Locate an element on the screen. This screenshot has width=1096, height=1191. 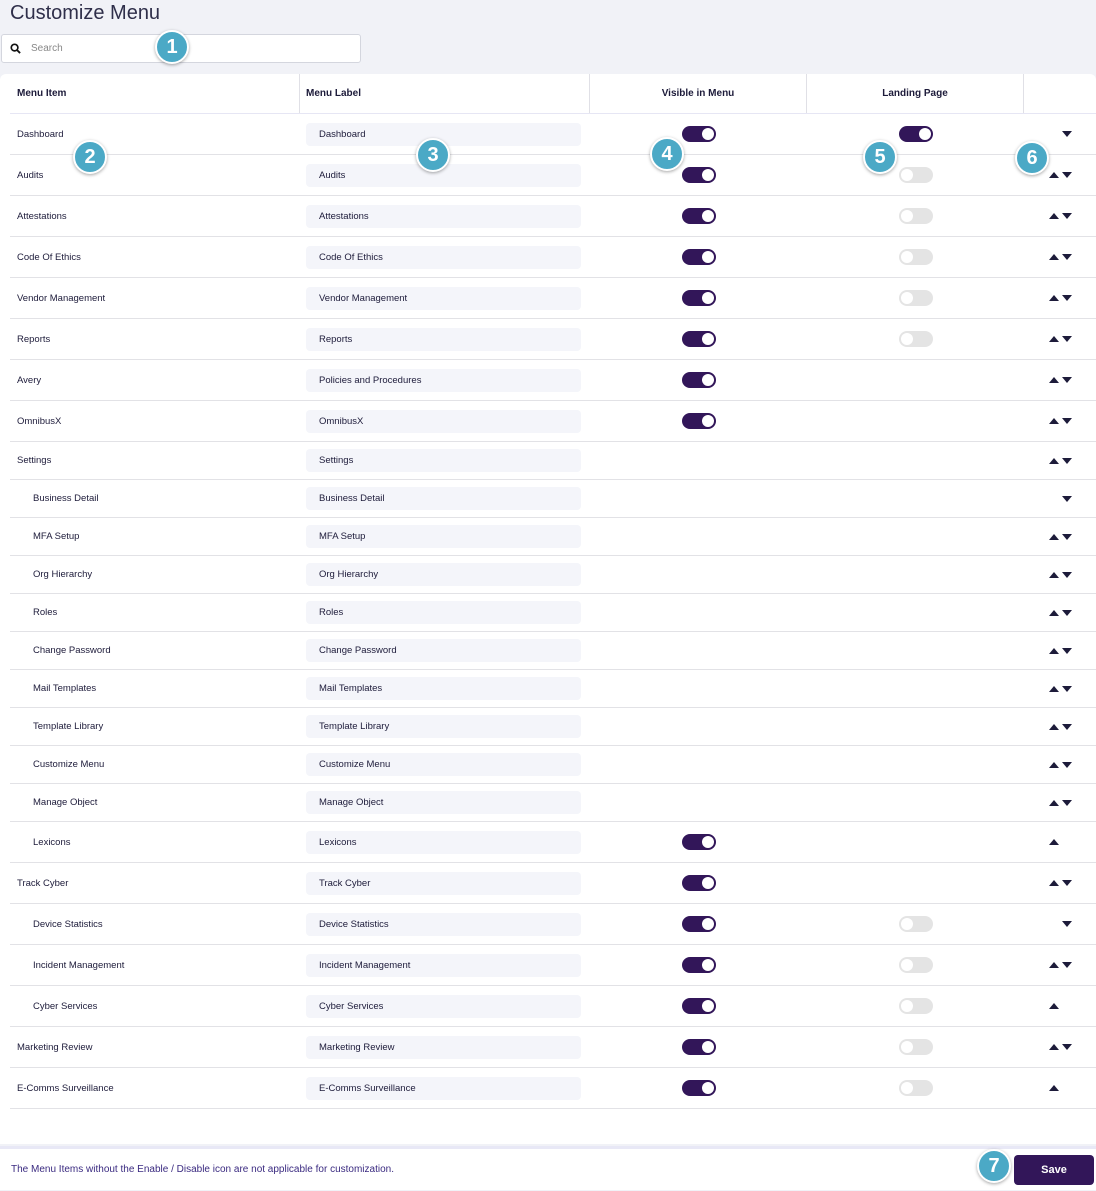
menu-label-input: Dashboard is located at coordinates (443, 134).